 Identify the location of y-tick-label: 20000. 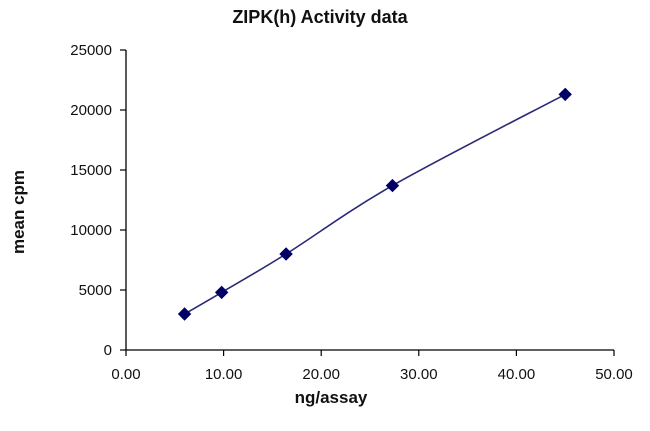
(91, 110).